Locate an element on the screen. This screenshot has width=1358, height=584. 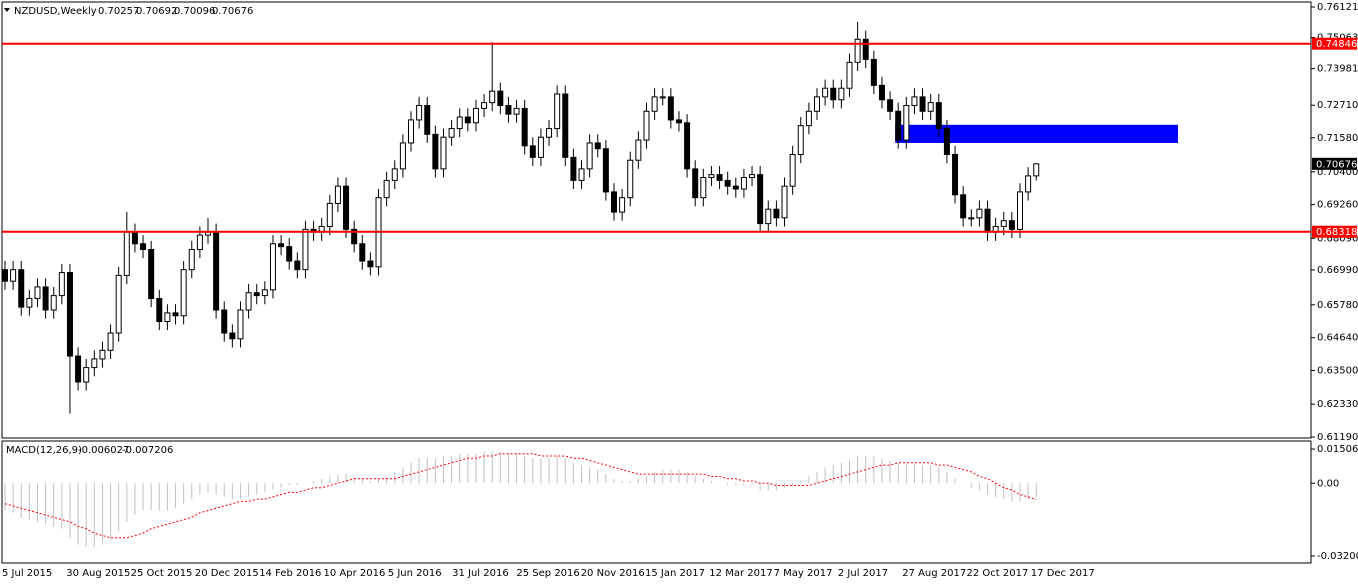
x-tick-label: 25 Sep 2016 is located at coordinates (547, 573).